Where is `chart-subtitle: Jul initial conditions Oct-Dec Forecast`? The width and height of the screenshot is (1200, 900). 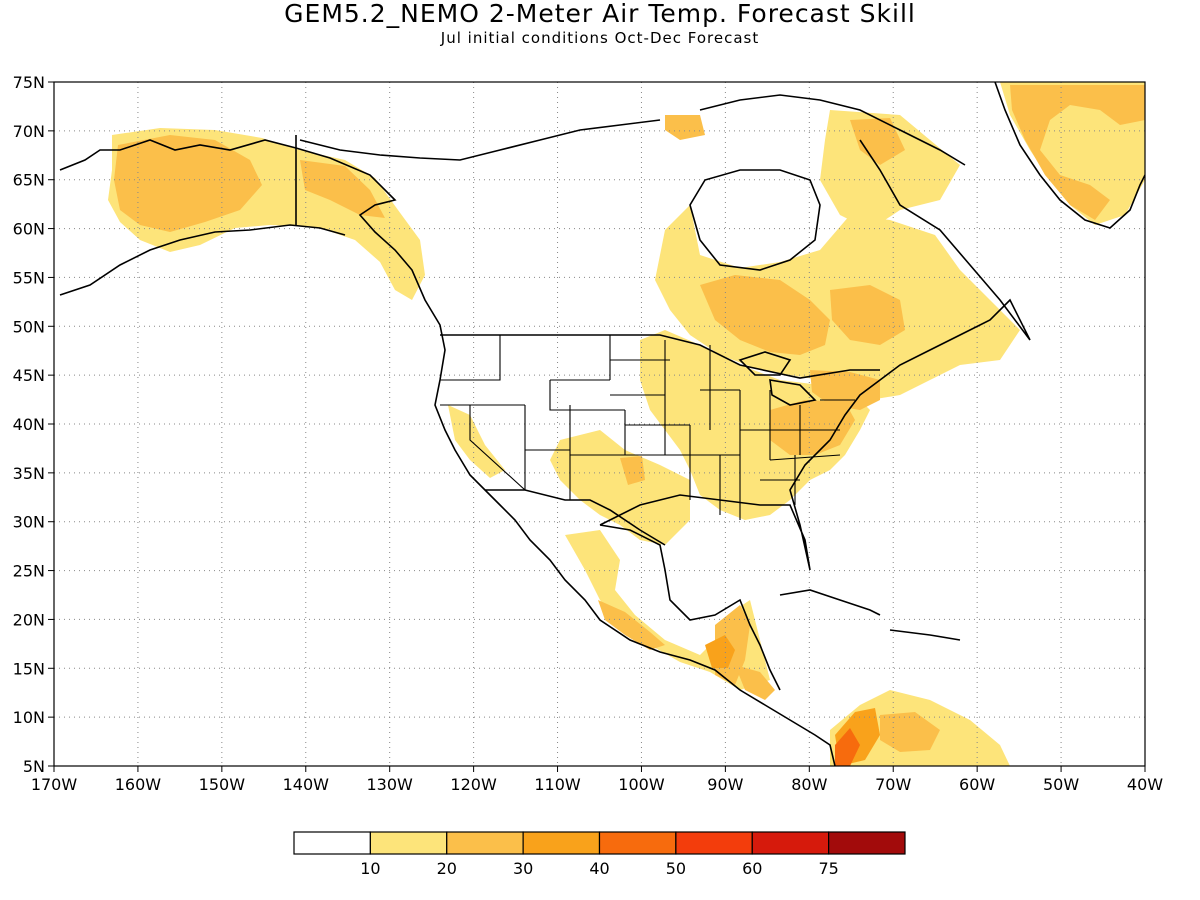 chart-subtitle: Jul initial conditions Oct-Dec Forecast is located at coordinates (600, 38).